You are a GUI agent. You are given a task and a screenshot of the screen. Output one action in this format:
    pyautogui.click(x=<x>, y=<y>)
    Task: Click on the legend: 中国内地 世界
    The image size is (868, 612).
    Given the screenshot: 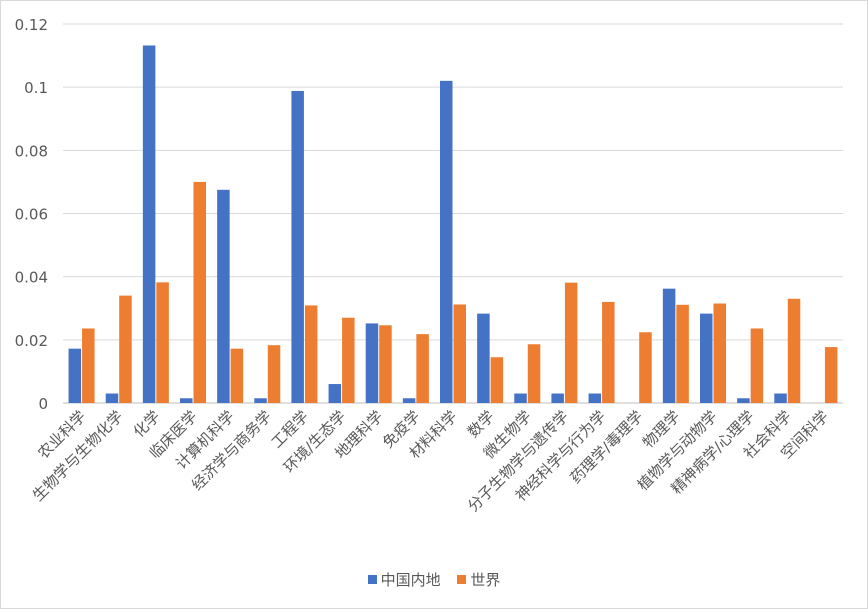 What is the action you would take?
    pyautogui.click(x=434, y=579)
    